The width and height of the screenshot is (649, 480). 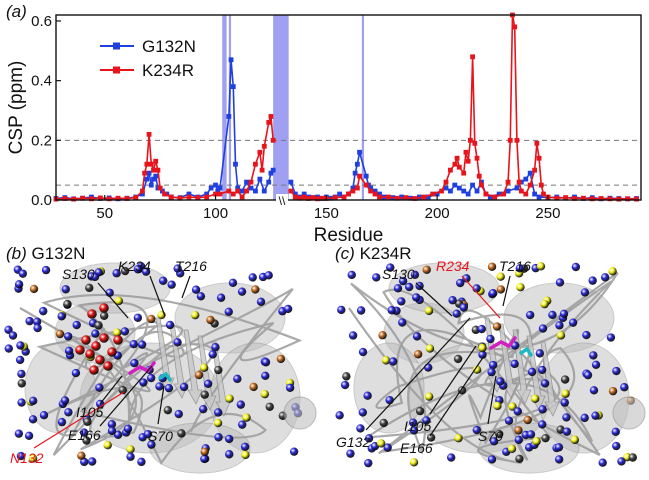 I want to click on y-tick-label: 0.6, so click(x=41, y=21).